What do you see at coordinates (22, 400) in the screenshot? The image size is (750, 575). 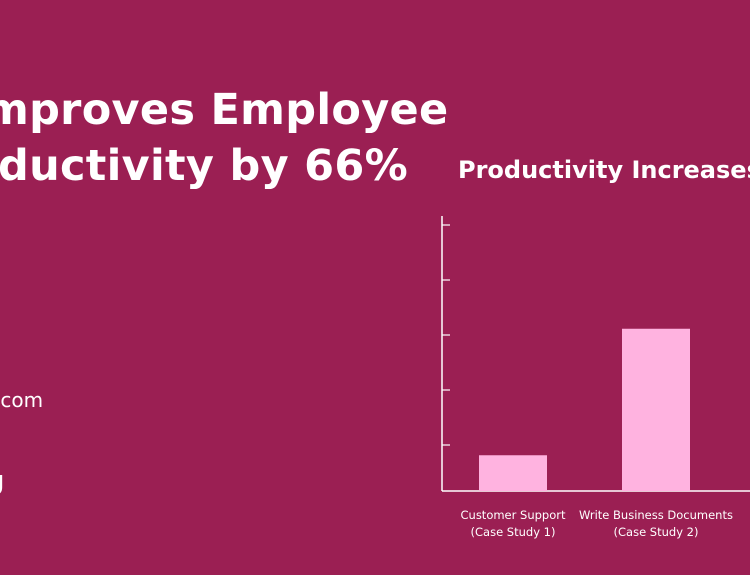 I see `website-text: .com` at bounding box center [22, 400].